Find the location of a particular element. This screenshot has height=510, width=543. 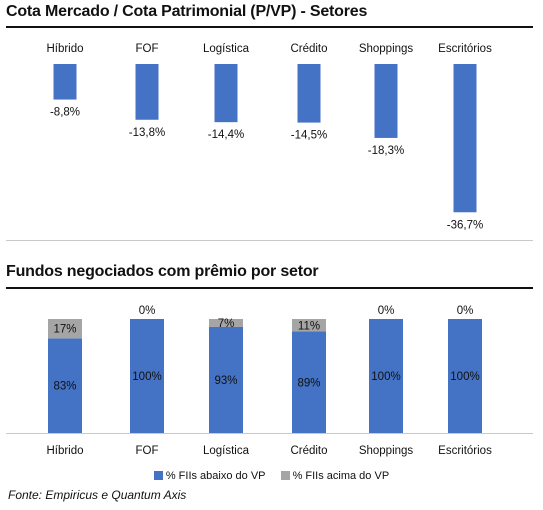

chart2-data-label-abaixo: 83% is located at coordinates (64, 387).